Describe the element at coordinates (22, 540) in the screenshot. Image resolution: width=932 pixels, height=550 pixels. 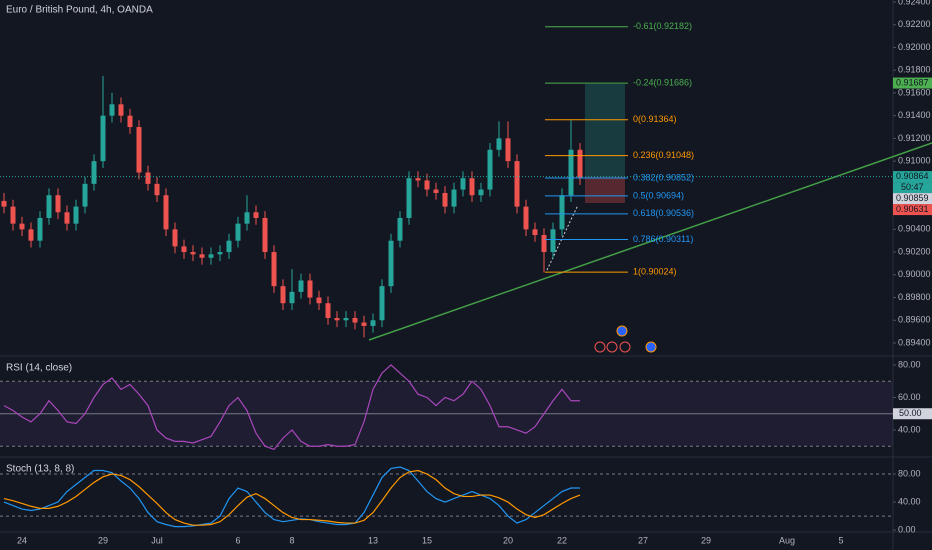
I see `x-tick-label: 24` at that location.